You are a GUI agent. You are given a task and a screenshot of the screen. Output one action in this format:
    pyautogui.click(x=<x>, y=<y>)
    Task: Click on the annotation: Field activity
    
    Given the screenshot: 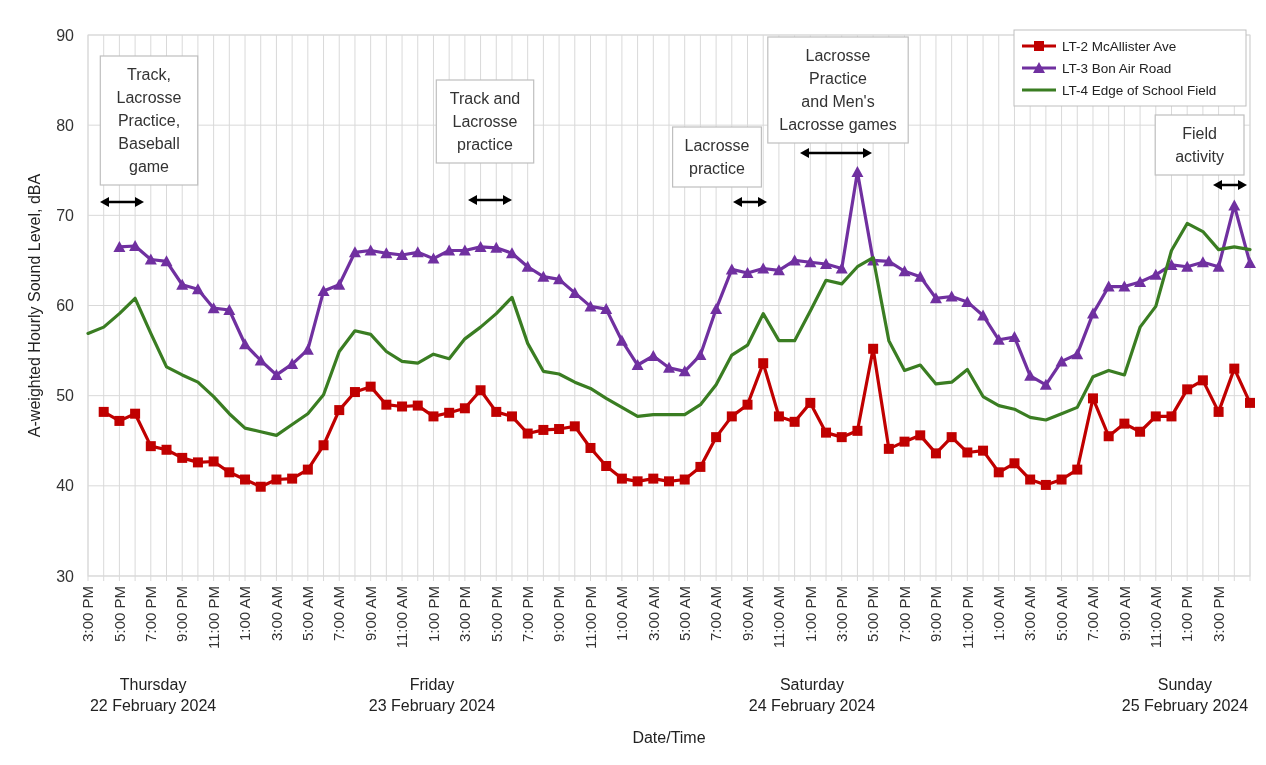 What is the action you would take?
    pyautogui.click(x=1200, y=145)
    